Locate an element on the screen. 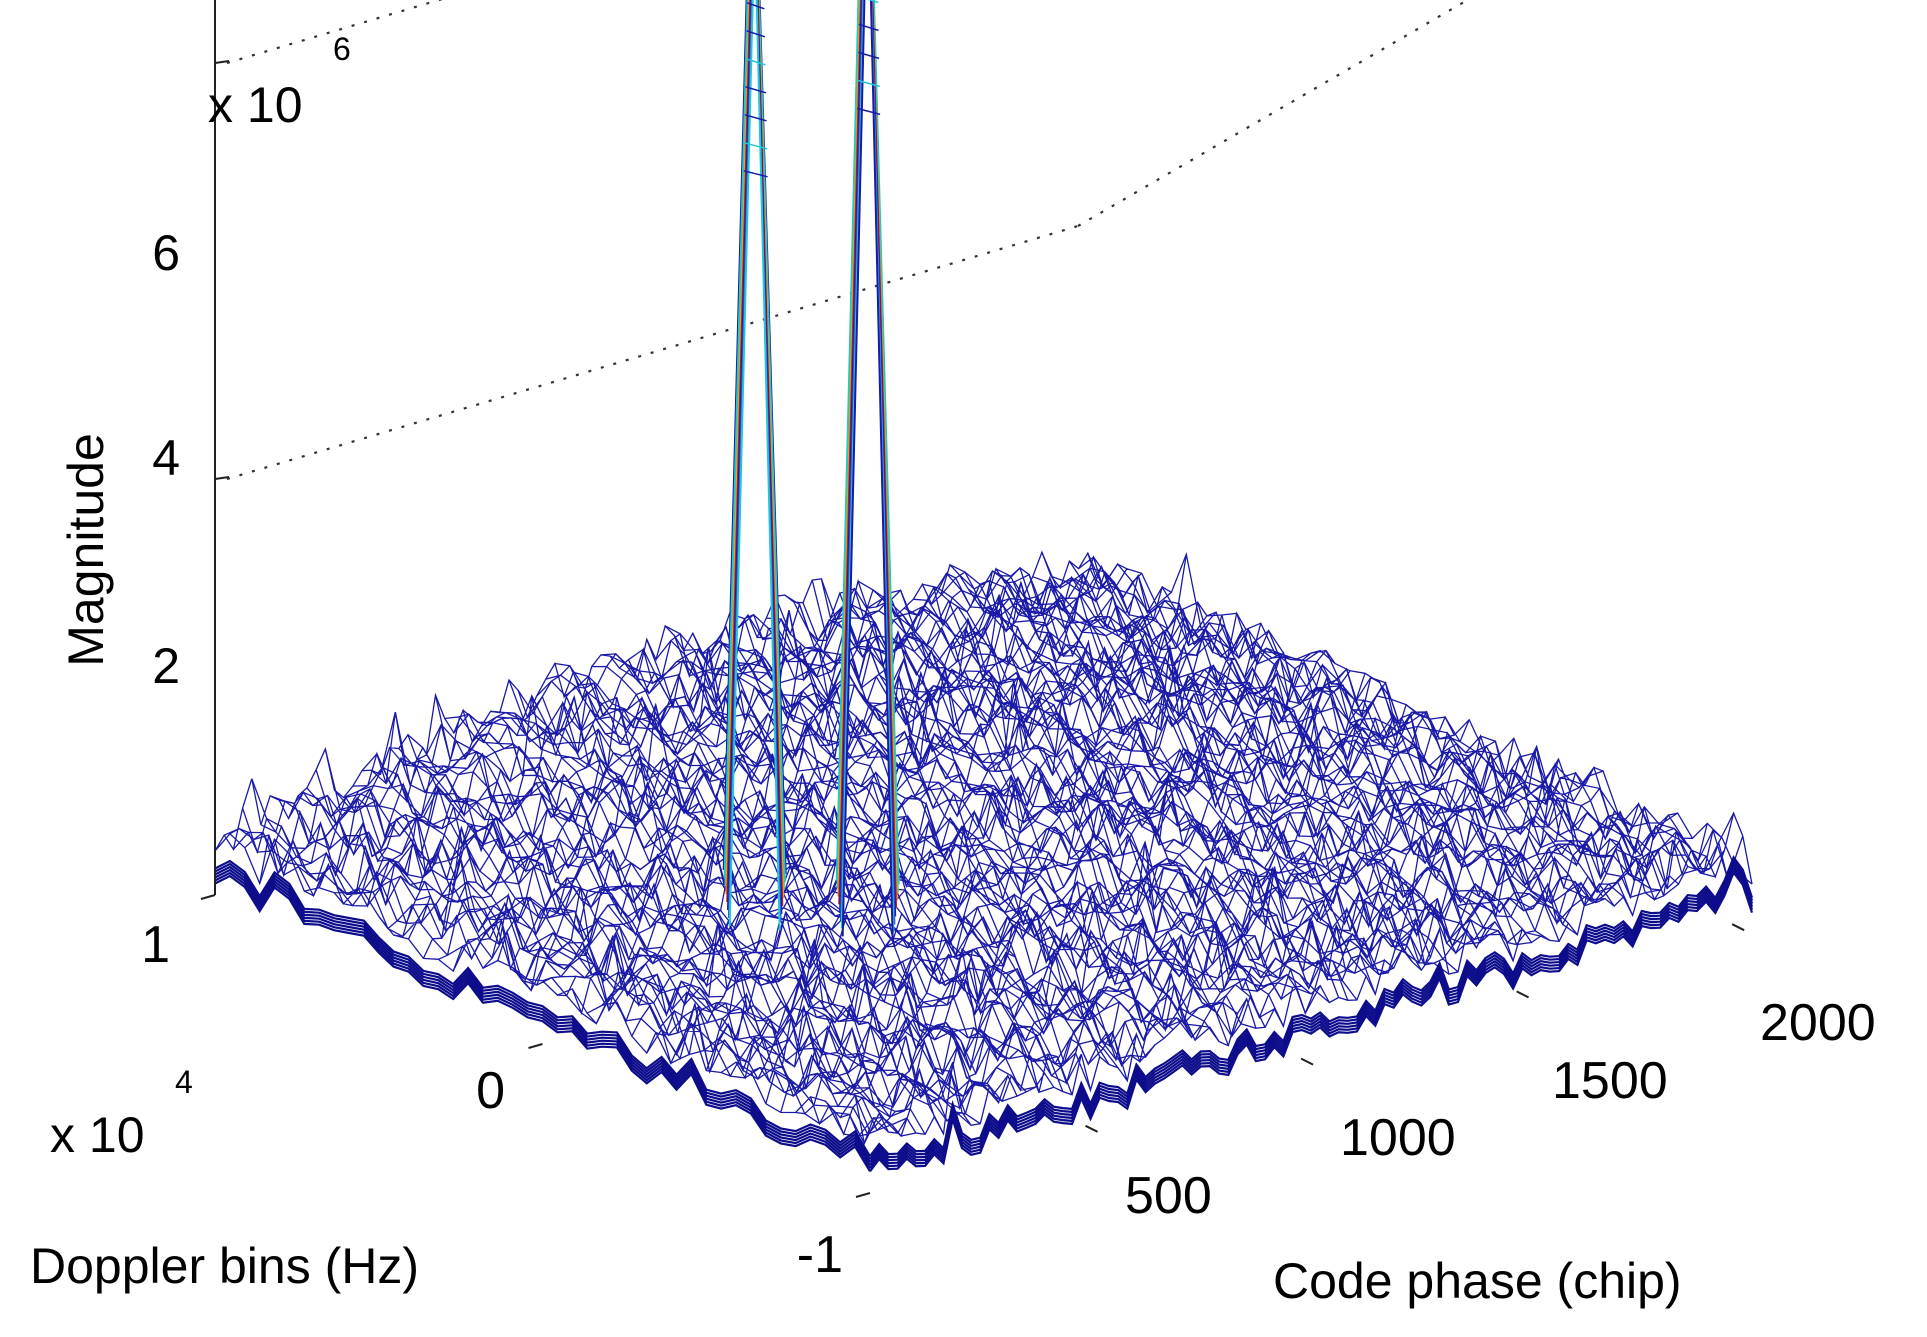 The width and height of the screenshot is (1927, 1337). x-tick-label-500: 500 is located at coordinates (1168, 1196).